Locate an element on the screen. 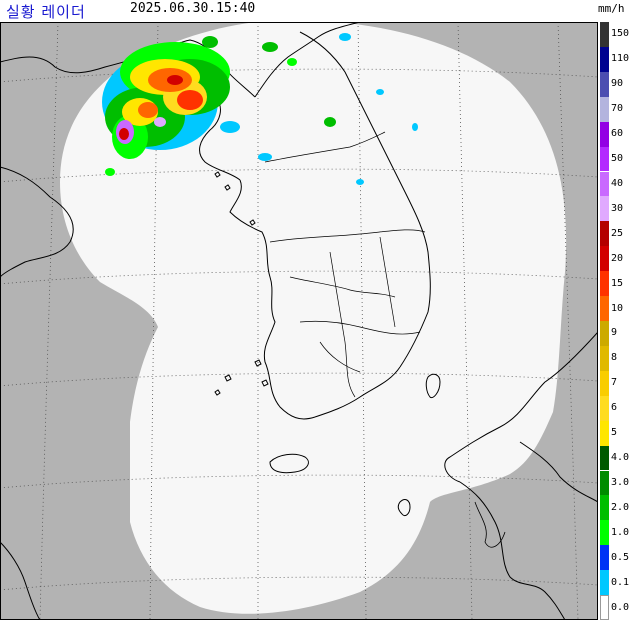  legend-label: 4.0 is located at coordinates (620, 458).